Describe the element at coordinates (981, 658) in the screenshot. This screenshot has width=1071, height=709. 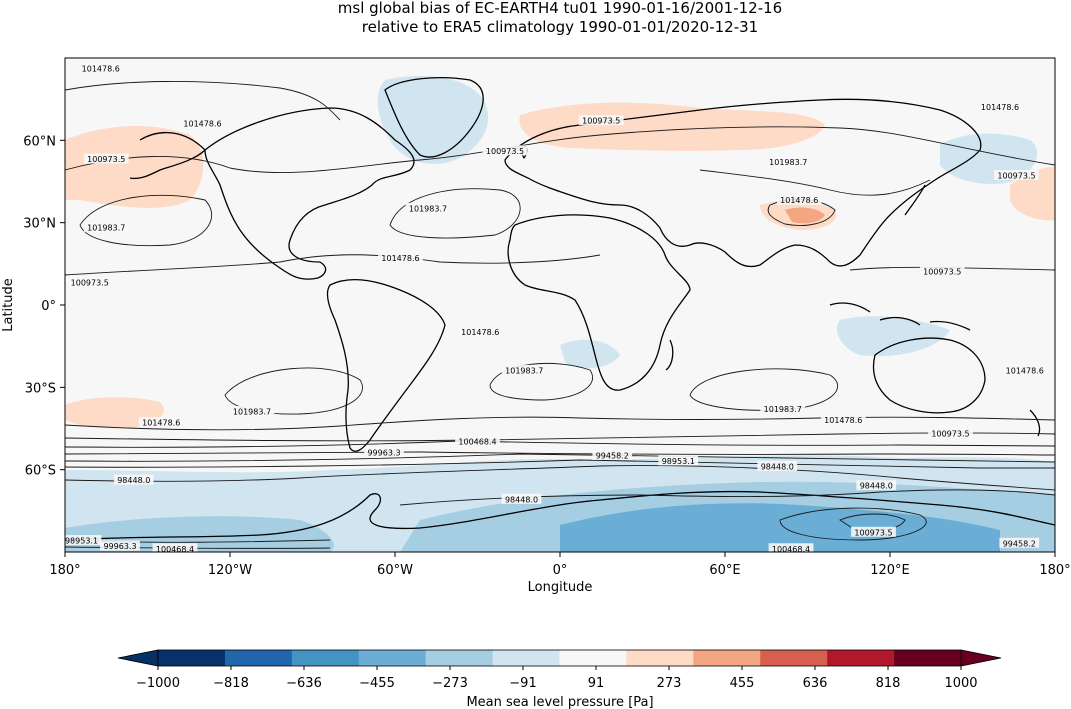
I see `colorbar-extend-max` at that location.